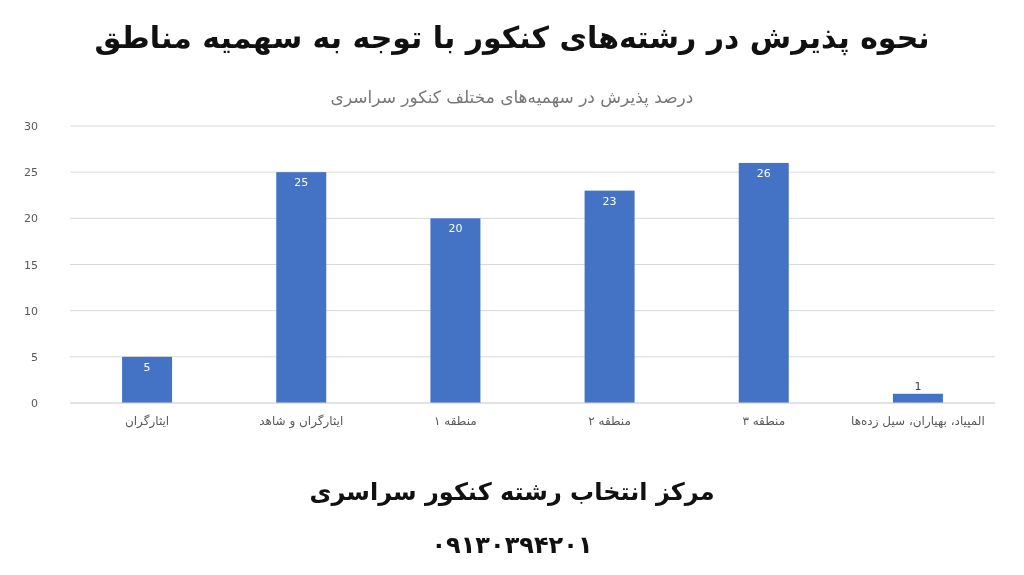 The width and height of the screenshot is (1024, 575). Describe the element at coordinates (147, 421) in the screenshot. I see `x-tick-label: ایثارگران` at that location.